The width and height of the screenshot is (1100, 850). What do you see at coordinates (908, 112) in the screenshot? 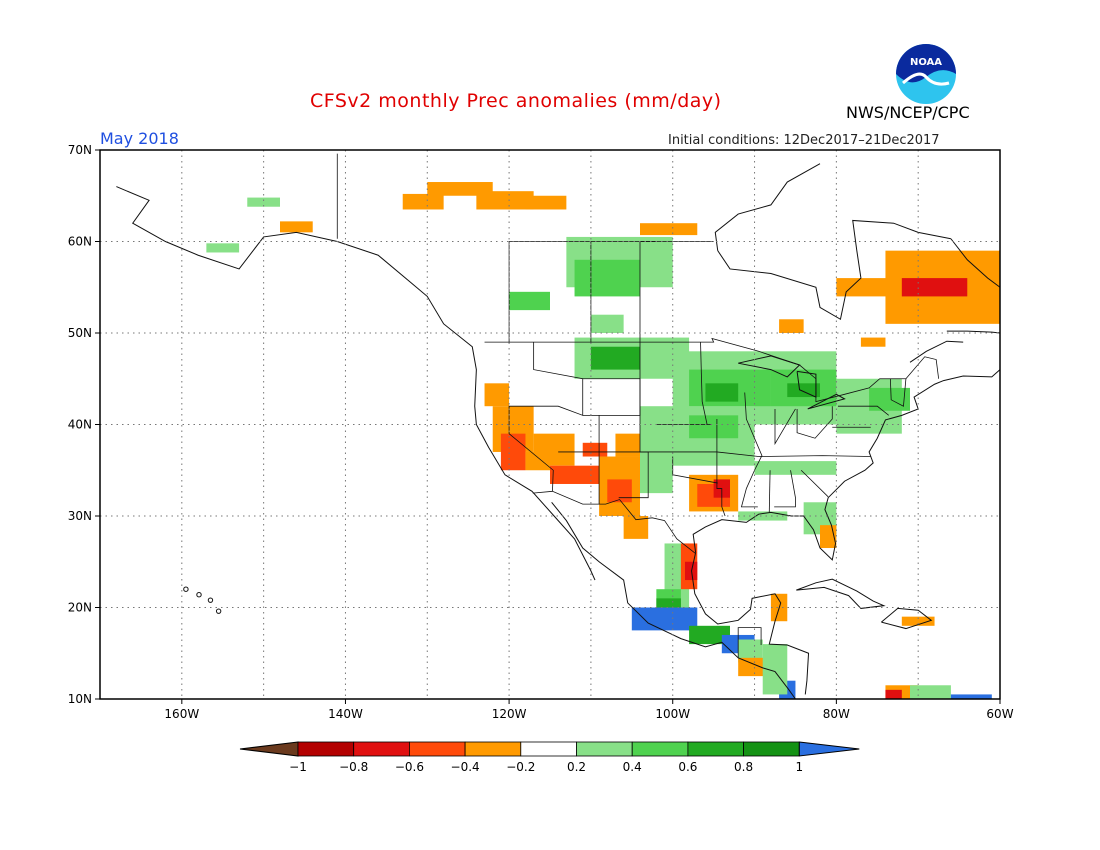
I see `agency-label: NWS/NCEP/CPC` at bounding box center [908, 112].